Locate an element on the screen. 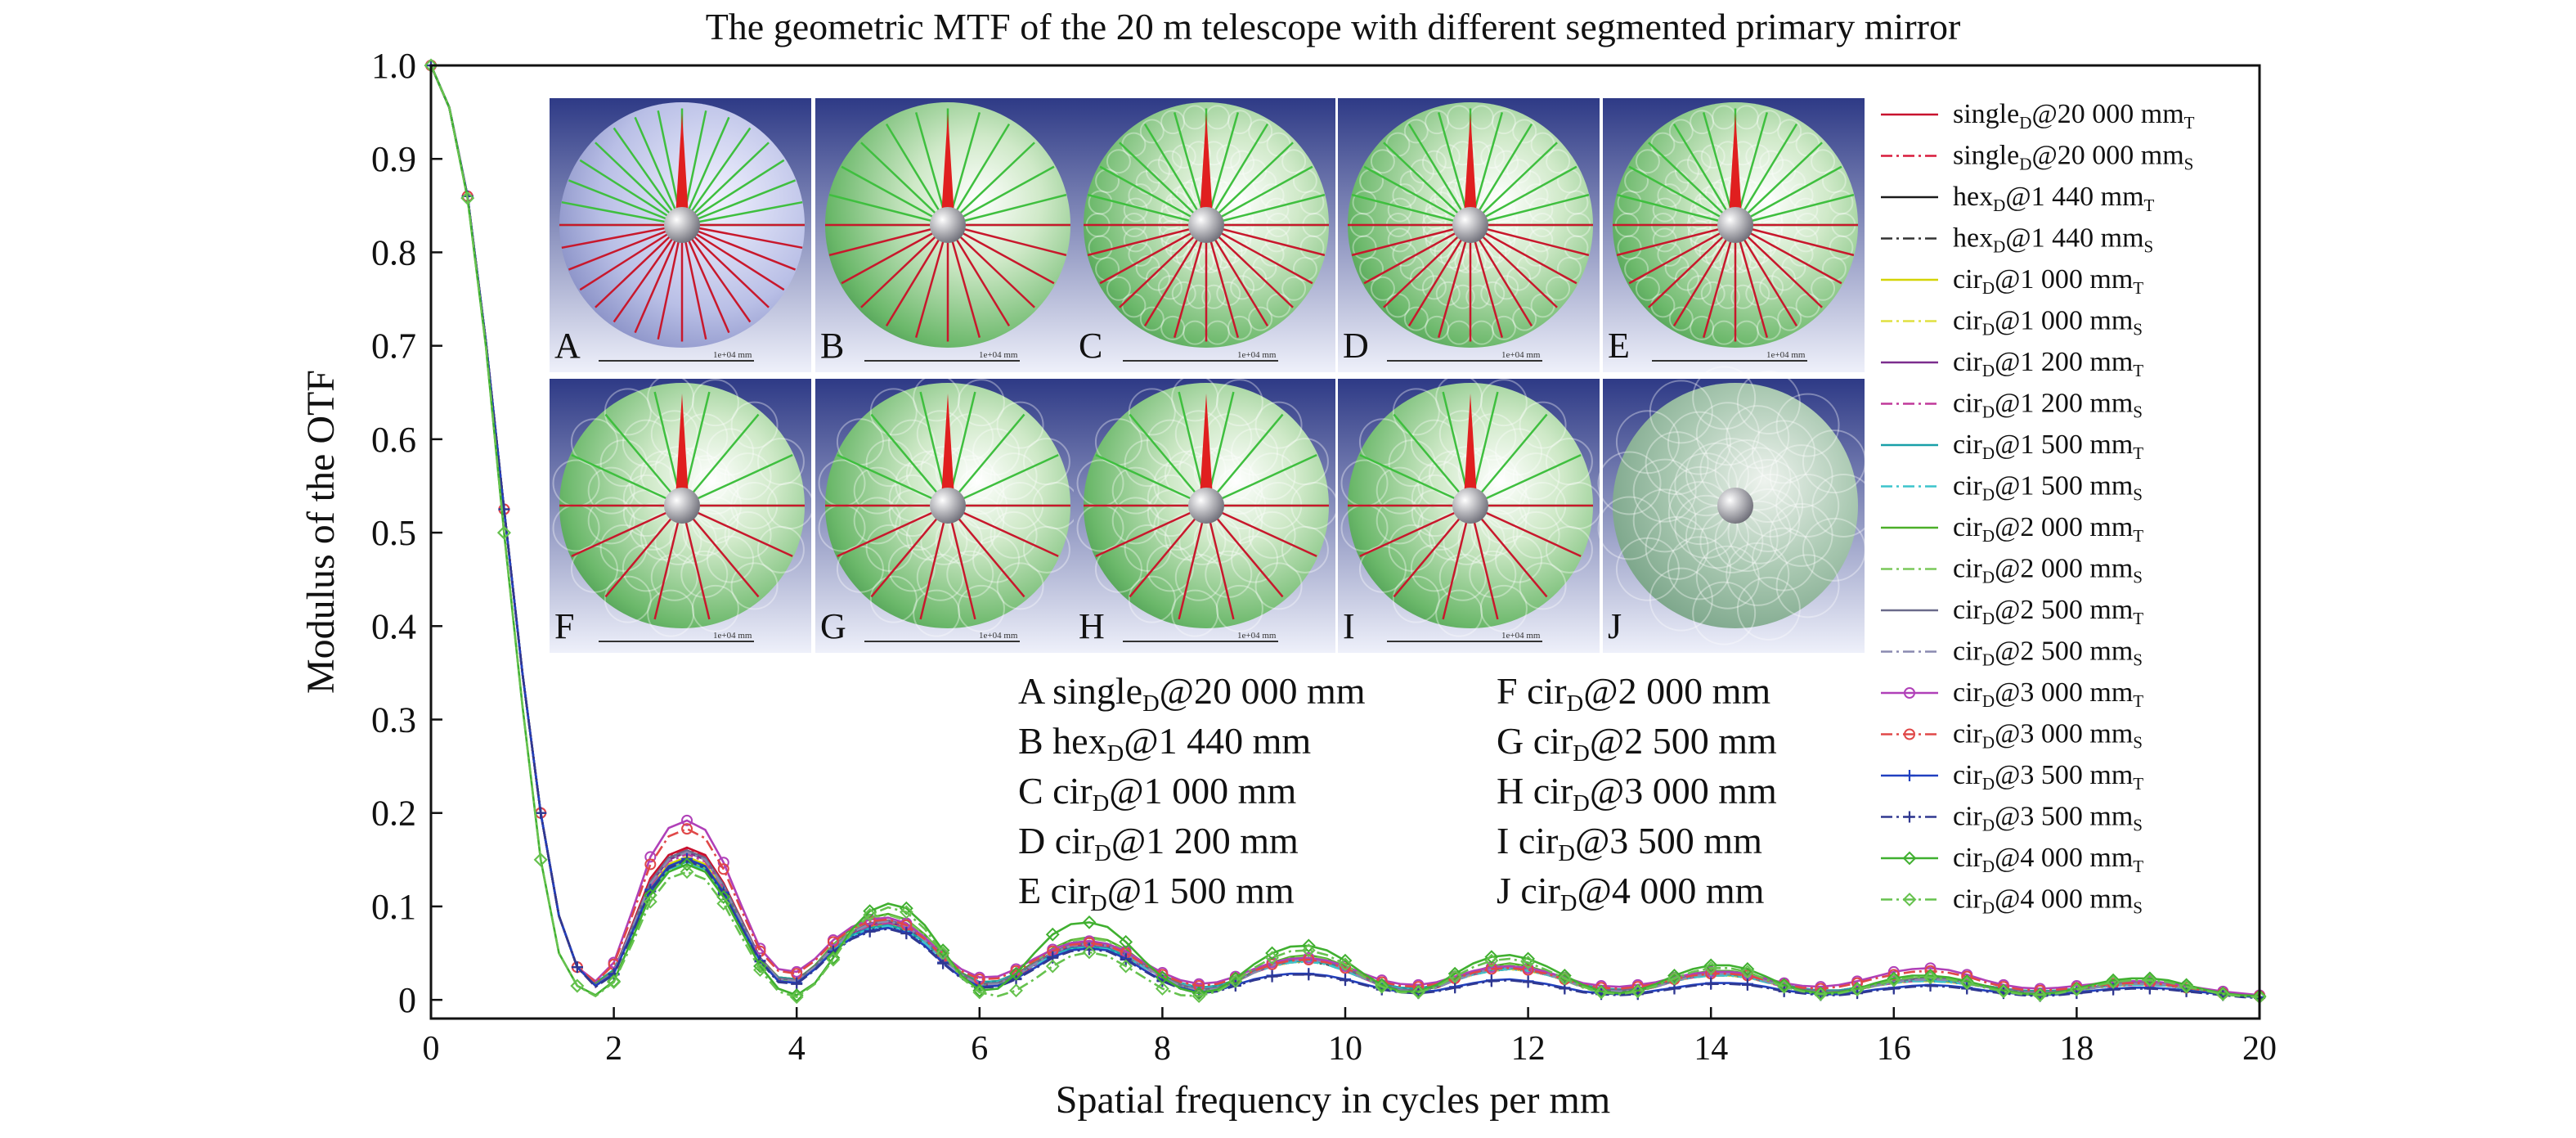 The width and height of the screenshot is (2576, 1138). mirror-panel-j: J is located at coordinates (1736, 509).